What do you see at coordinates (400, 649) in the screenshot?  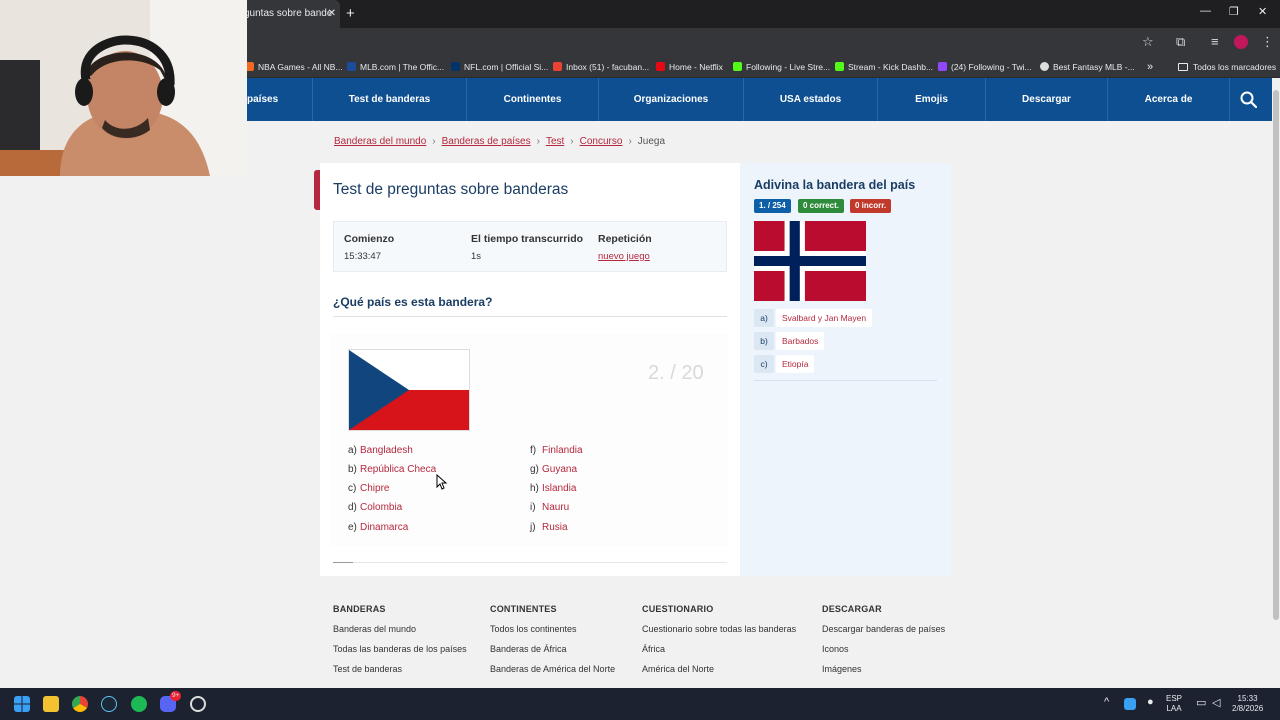 I see `footer-link: Todas las banderas de los países` at bounding box center [400, 649].